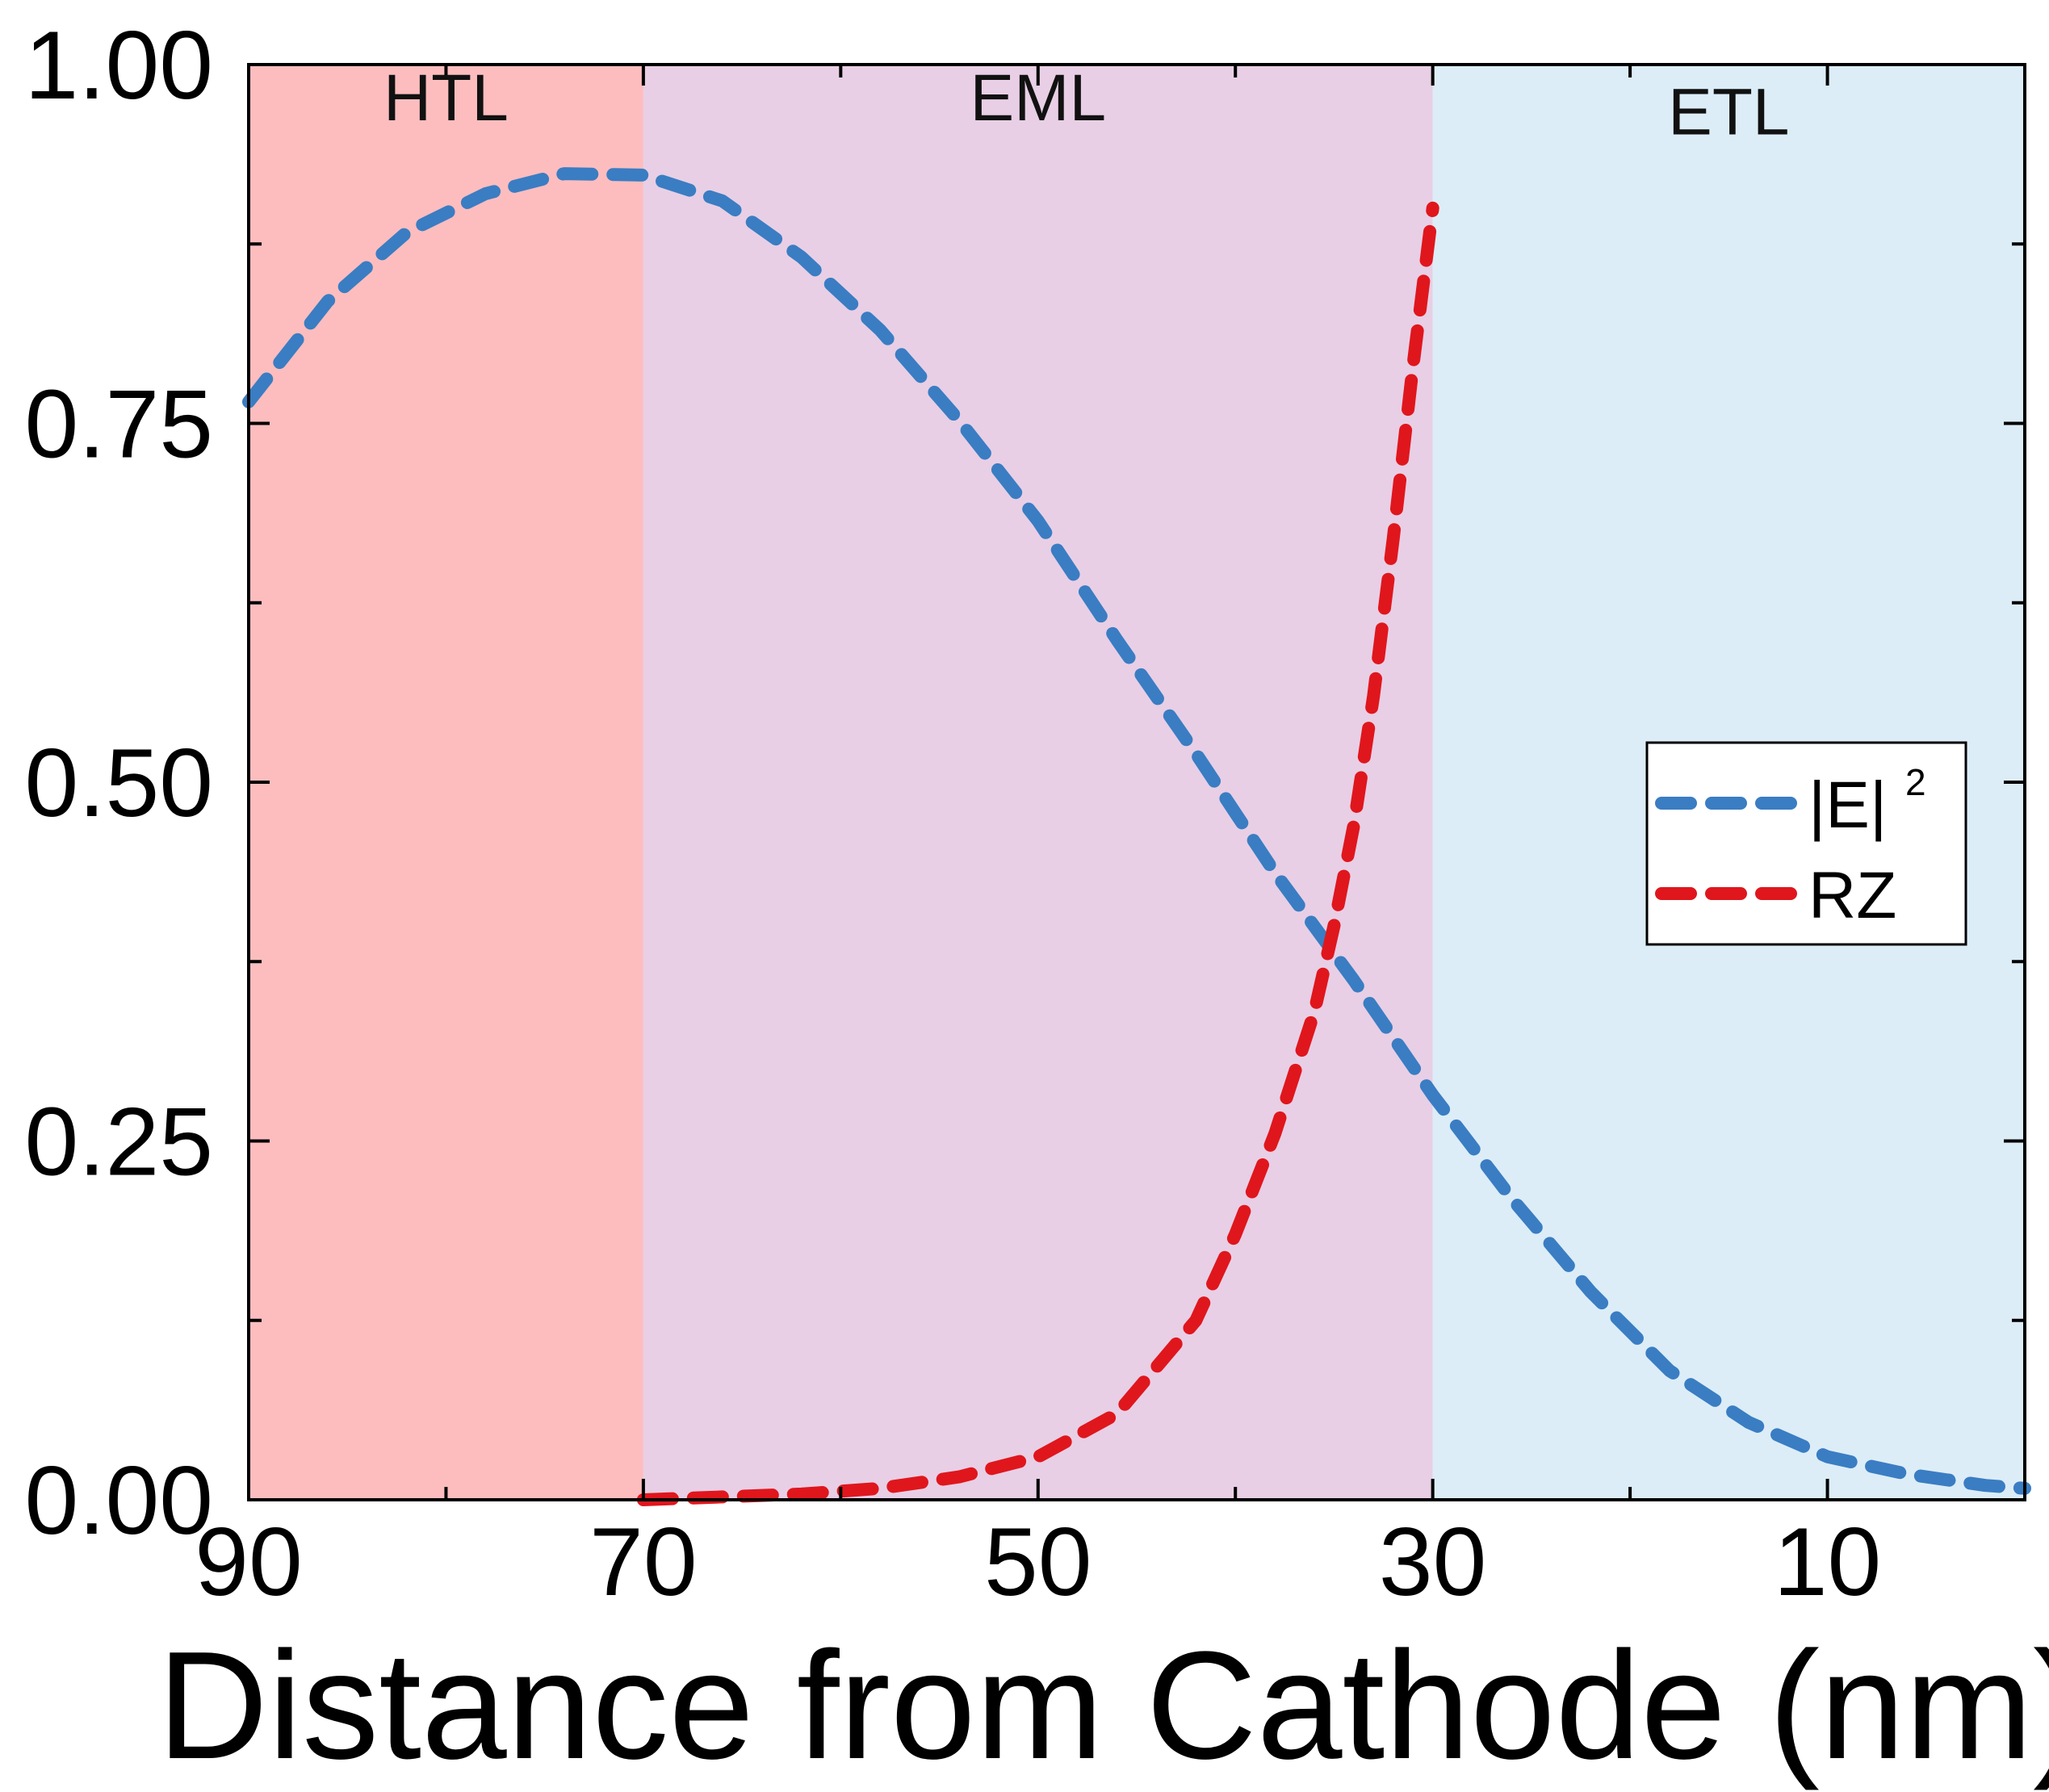  Describe the element at coordinates (118, 1142) in the screenshot. I see `y-tick-label: 0.25` at that location.